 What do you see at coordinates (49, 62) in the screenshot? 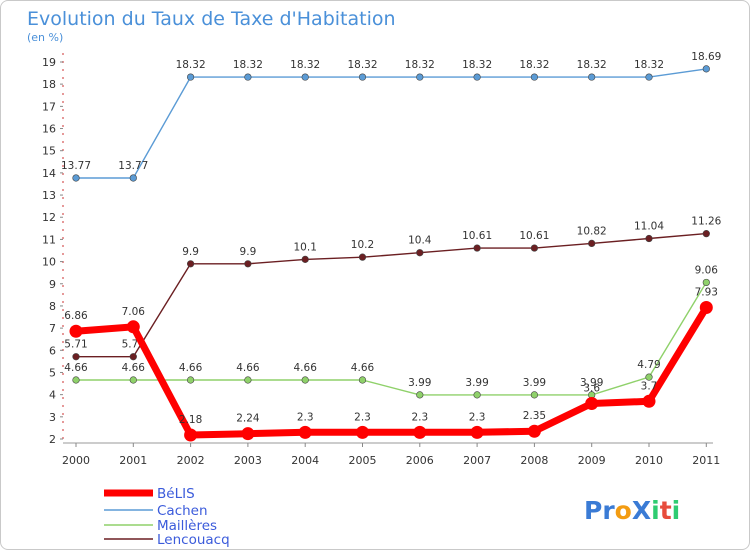
I see `y-tick-label: 19` at bounding box center [49, 62].